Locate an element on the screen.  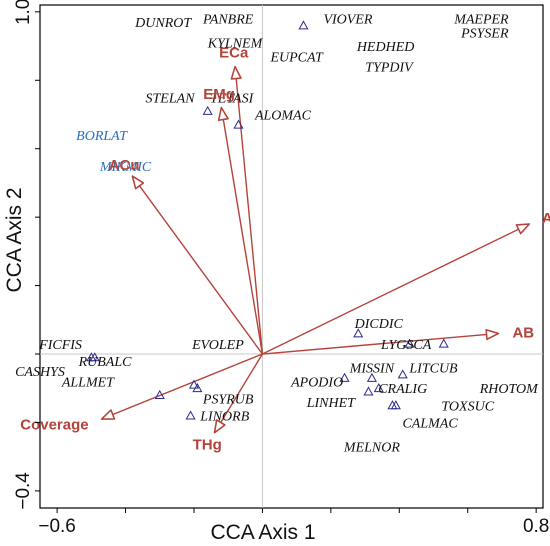
species-label-psyrub: PSYRUB is located at coordinates (228, 400).